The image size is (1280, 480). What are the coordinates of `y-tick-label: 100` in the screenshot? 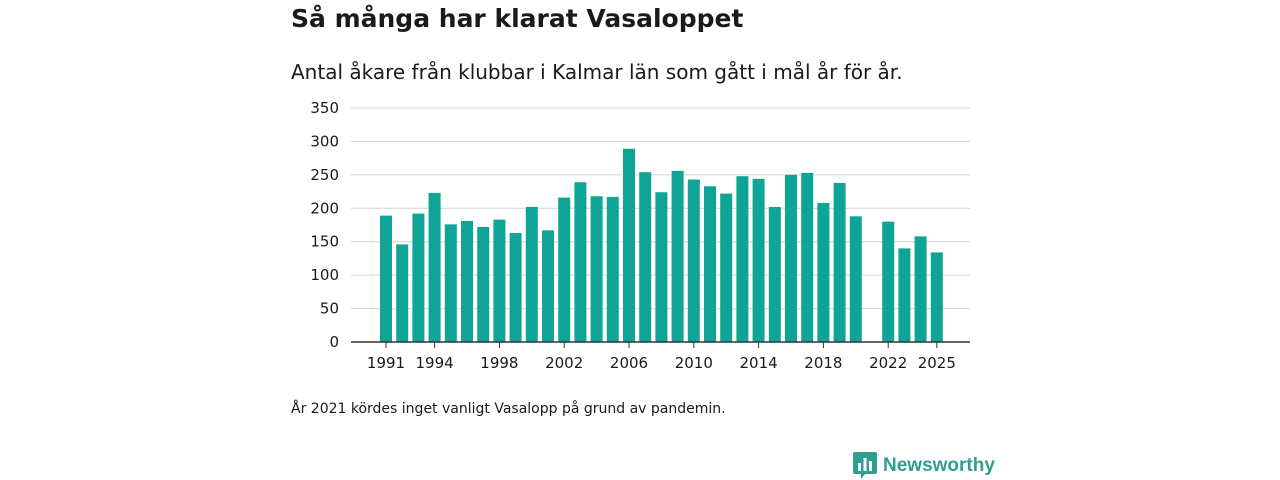 It's located at (324, 275).